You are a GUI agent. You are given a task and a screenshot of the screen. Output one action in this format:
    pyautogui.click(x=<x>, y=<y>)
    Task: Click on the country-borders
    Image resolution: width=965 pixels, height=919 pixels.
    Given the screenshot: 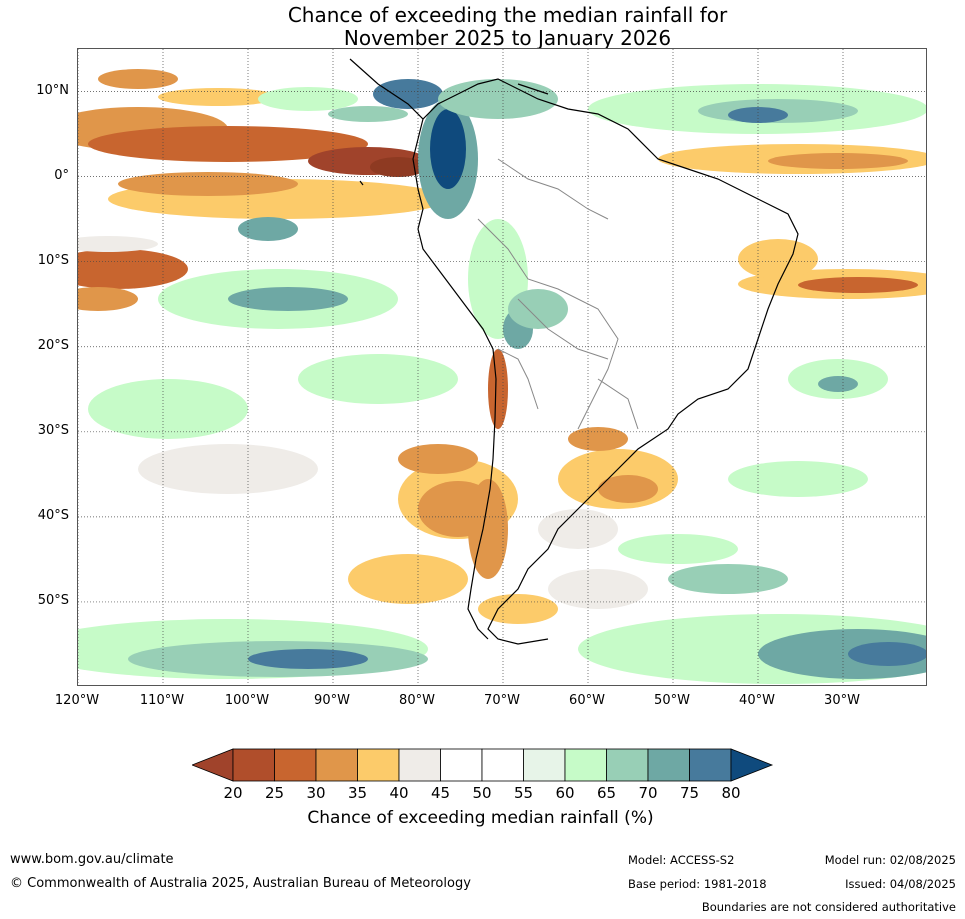 What is the action you would take?
    pyautogui.click(x=558, y=294)
    